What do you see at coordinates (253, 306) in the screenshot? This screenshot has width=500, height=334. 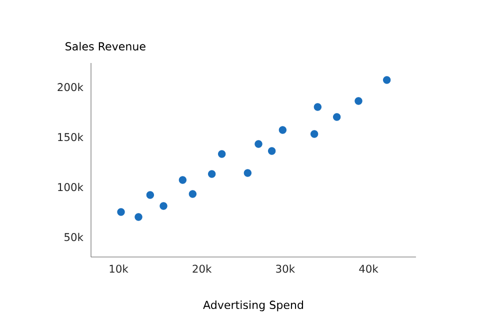 I see `x-axis-title: Advertising Spend` at bounding box center [253, 306].